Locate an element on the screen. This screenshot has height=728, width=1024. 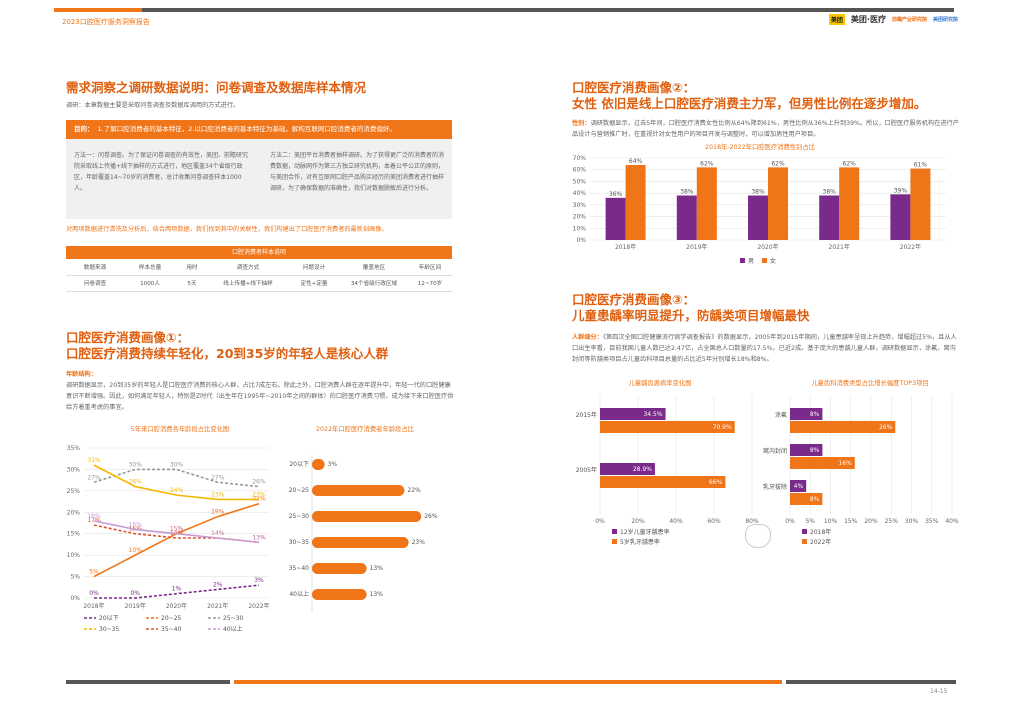
chart3-title: 2018年-2022年口腔医疗消费性别占比 is located at coordinates (760, 147).